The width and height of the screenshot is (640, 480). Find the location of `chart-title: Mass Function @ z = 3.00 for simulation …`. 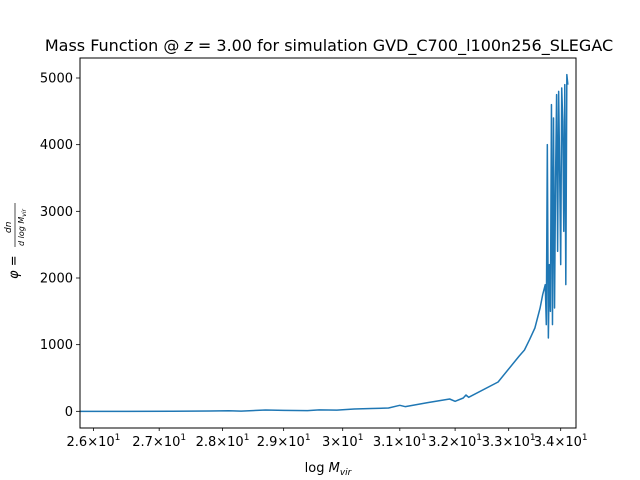

chart-title: Mass Function @ z = 3.00 for simulation … is located at coordinates (329, 46).